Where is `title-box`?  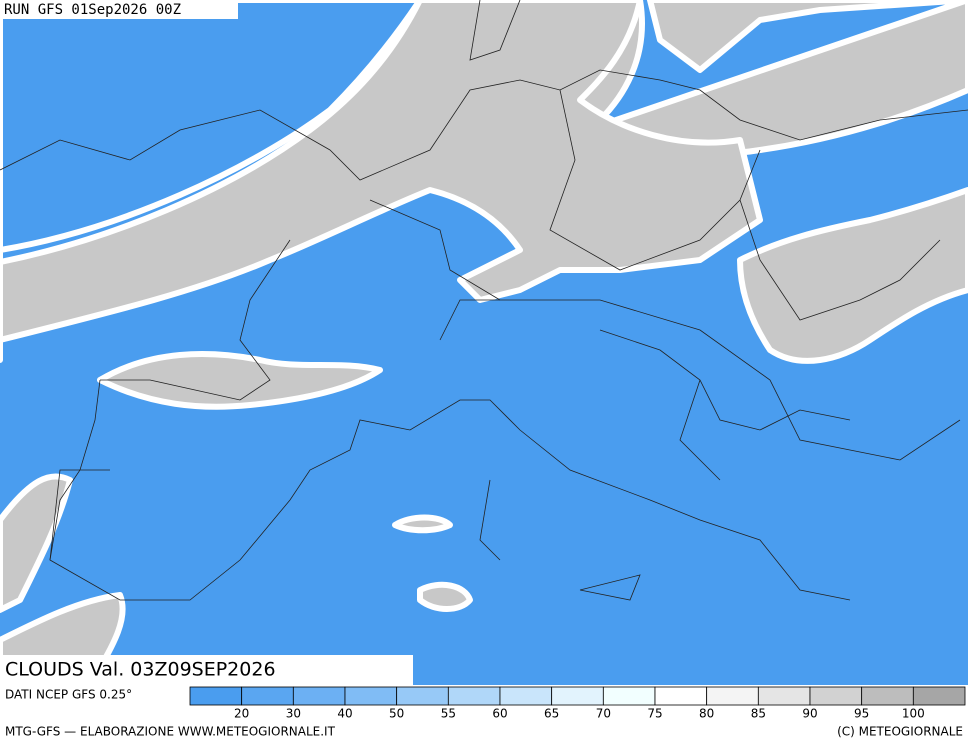
title-box is located at coordinates (206, 670).